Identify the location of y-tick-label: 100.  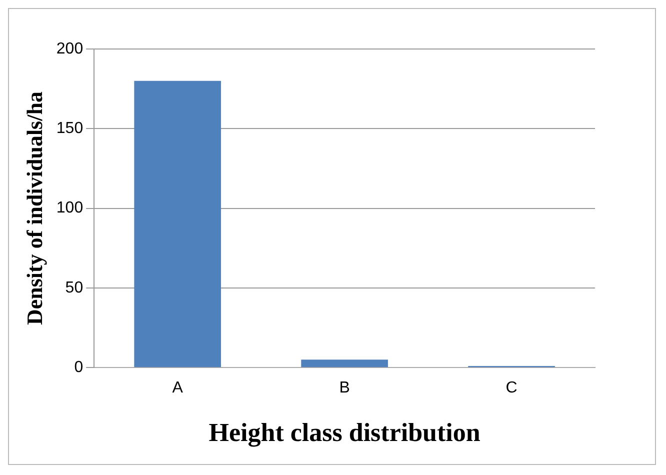
(70, 208).